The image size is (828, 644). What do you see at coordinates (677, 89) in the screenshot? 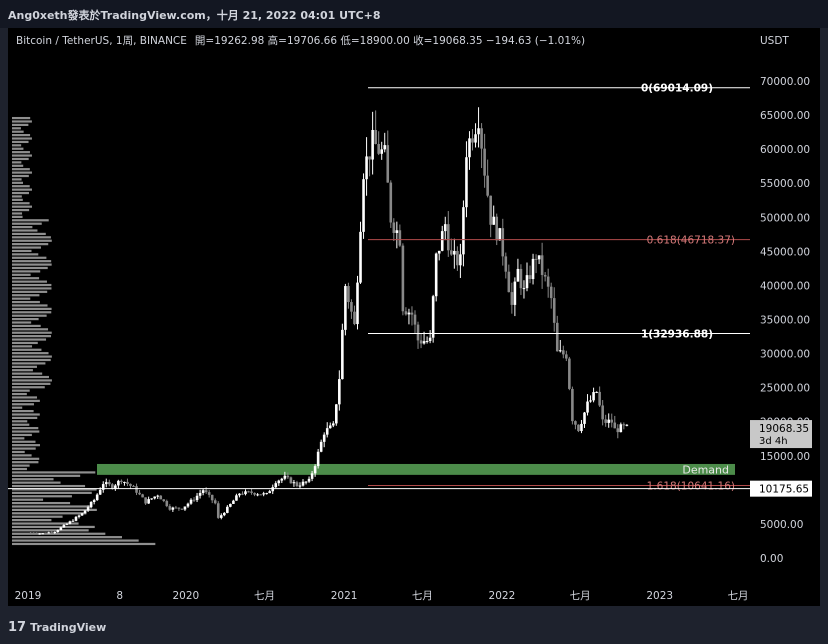
I see `fib-level-label: 0(69014.09)` at bounding box center [677, 89].